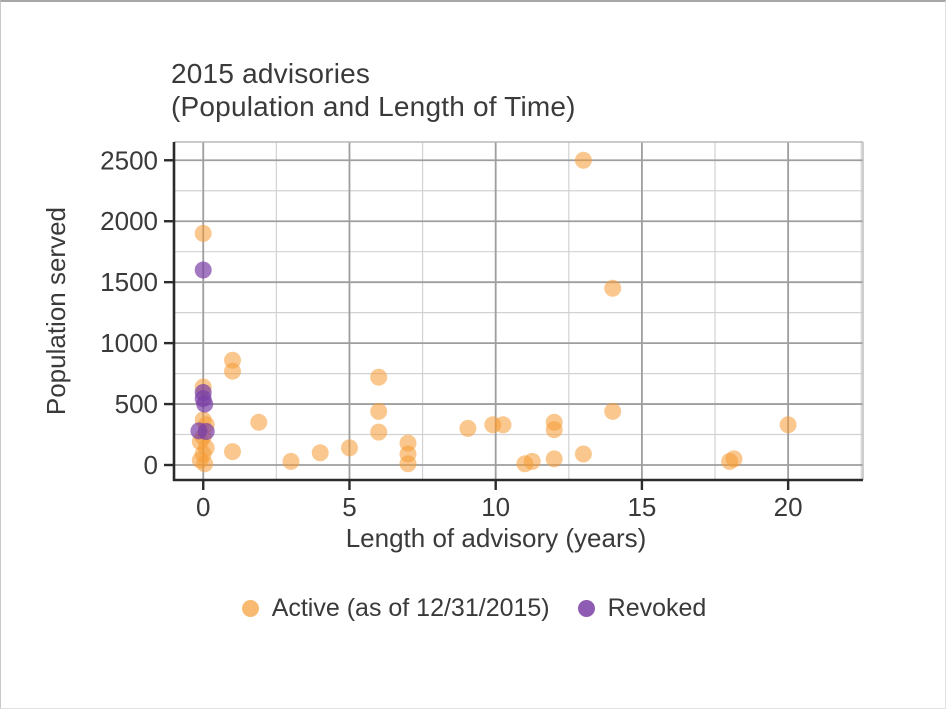  Describe the element at coordinates (657, 608) in the screenshot. I see `legend-label: Revoked` at that location.